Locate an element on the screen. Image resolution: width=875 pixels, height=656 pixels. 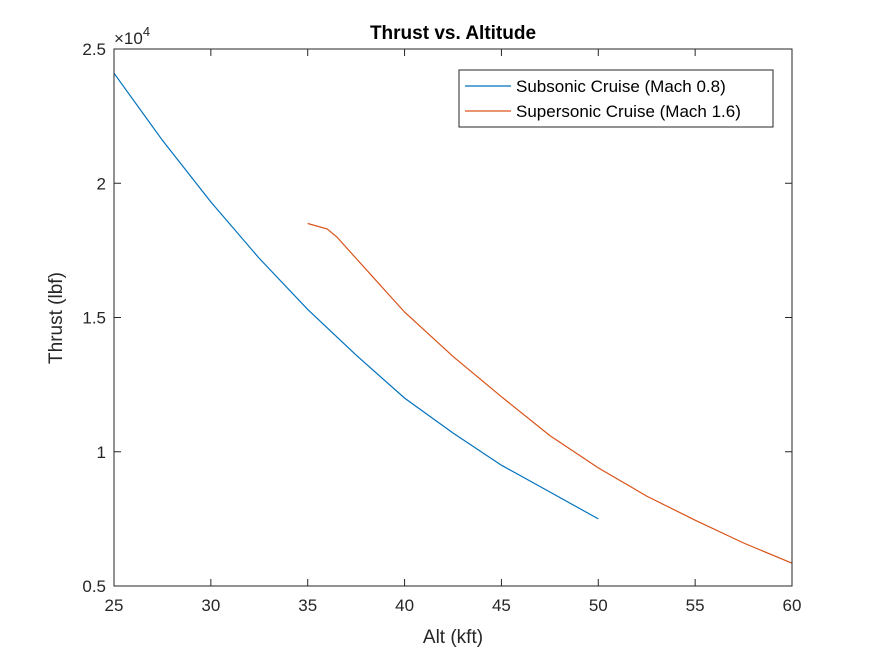
y-tick-label: 1.5 is located at coordinates (94, 318).